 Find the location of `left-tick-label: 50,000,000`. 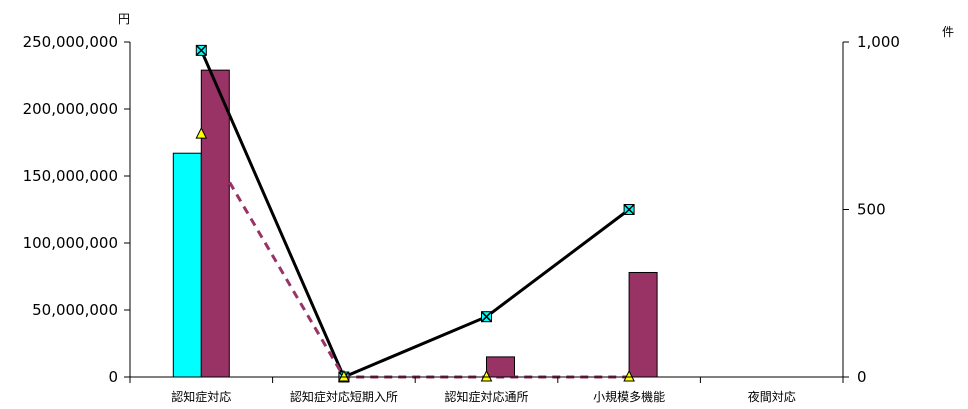

left-tick-label: 50,000,000 is located at coordinates (75, 310).